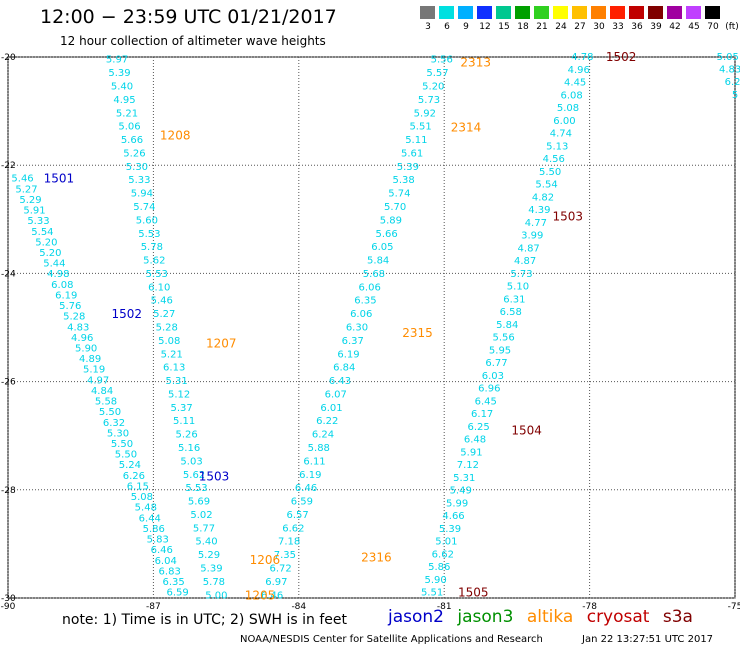 This screenshot has height=650, width=740. What do you see at coordinates (159, 287) in the screenshot?
I see `wave-height-value: 6.10` at bounding box center [159, 287].